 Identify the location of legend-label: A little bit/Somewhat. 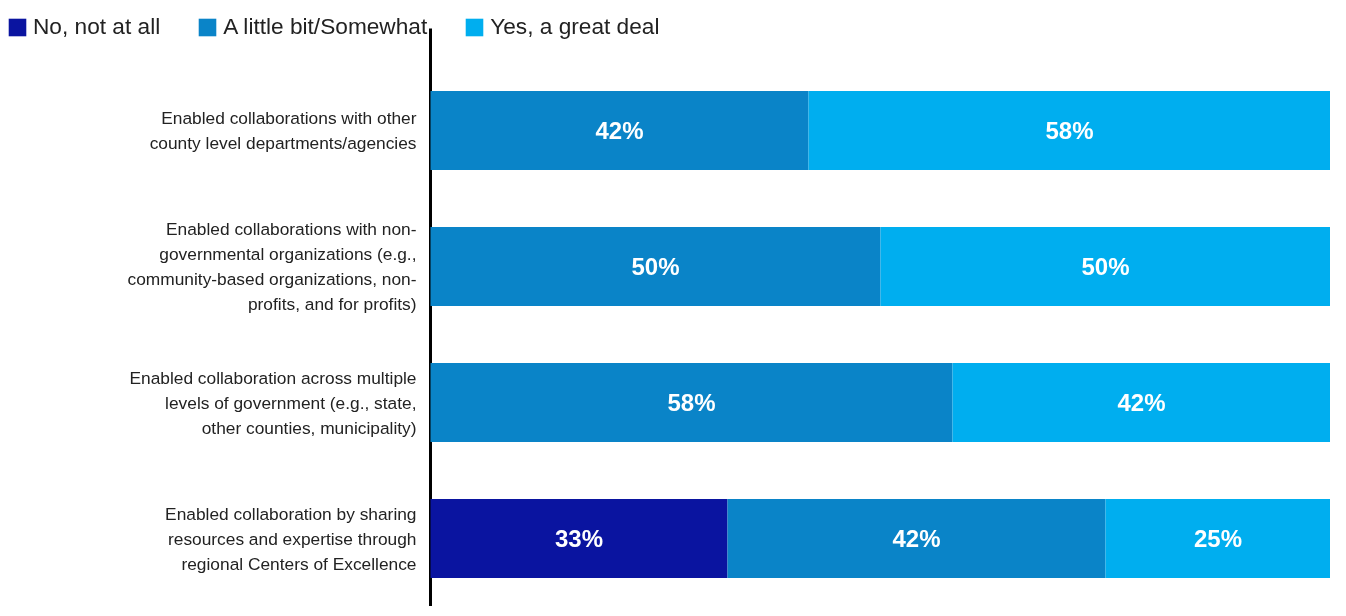
(325, 26).